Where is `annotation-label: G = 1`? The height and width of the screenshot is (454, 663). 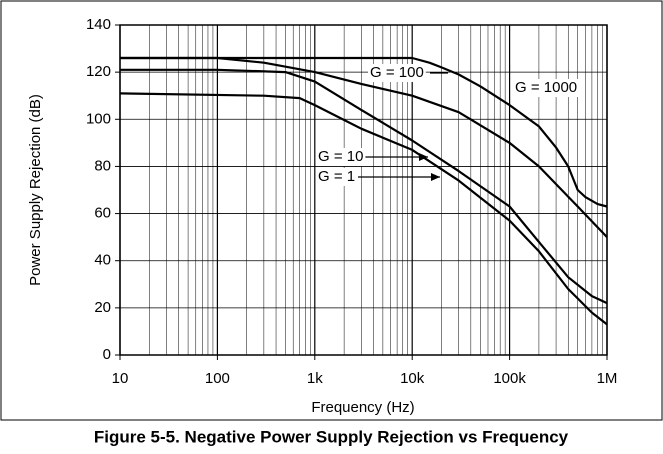 annotation-label: G = 1 is located at coordinates (336, 176).